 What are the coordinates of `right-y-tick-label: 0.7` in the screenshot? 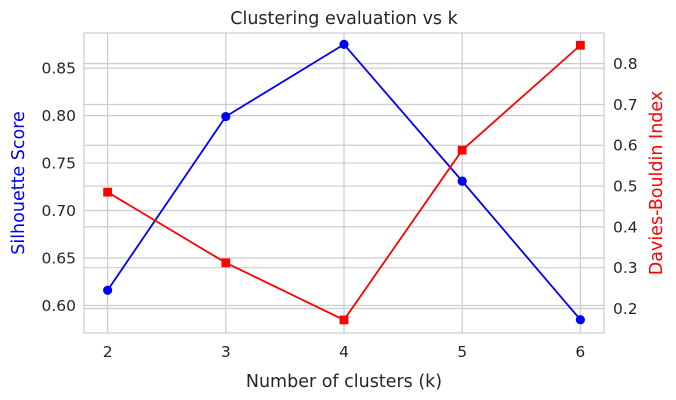 It's located at (625, 105).